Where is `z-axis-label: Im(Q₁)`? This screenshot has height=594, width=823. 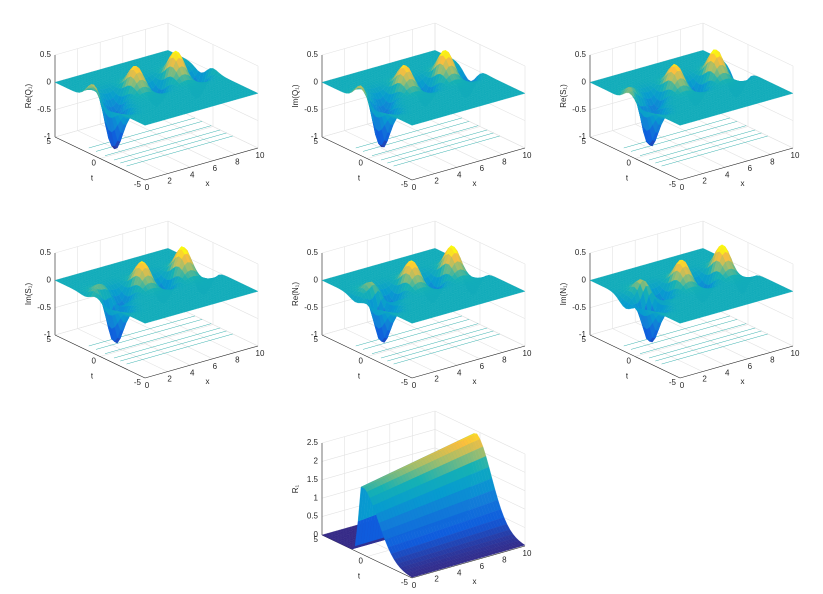 z-axis-label: Im(Q₁) is located at coordinates (295, 95).